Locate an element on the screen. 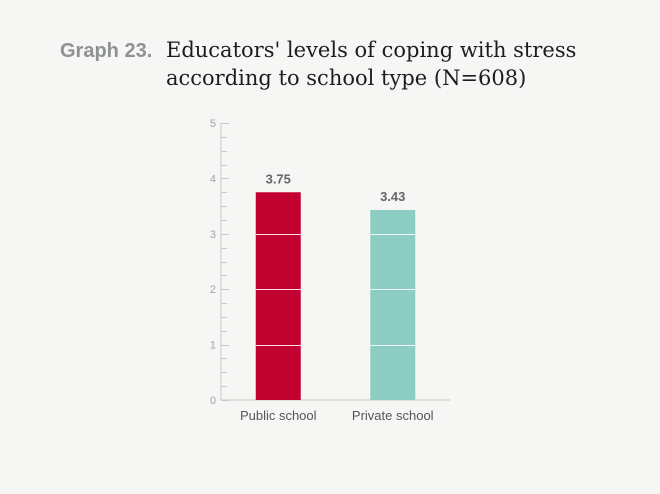  category-label: Public school is located at coordinates (278, 415).